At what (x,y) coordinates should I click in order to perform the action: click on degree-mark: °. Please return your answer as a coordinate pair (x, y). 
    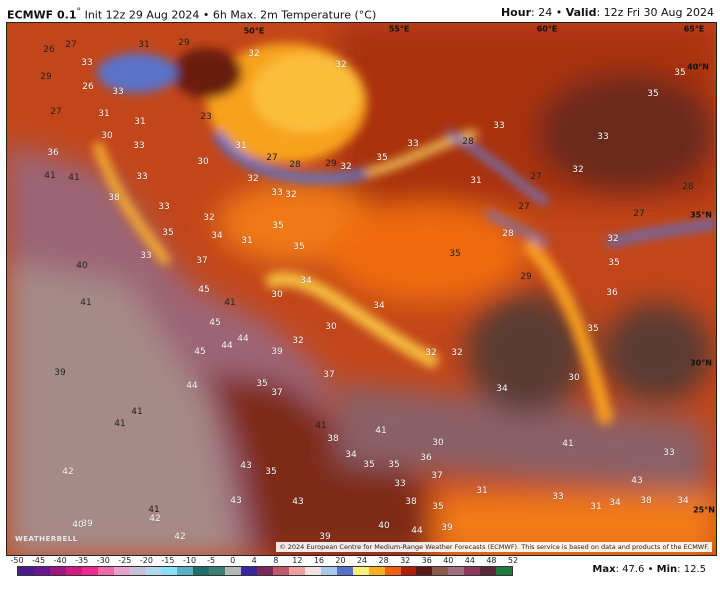
    Looking at the image, I should click on (79, 11).